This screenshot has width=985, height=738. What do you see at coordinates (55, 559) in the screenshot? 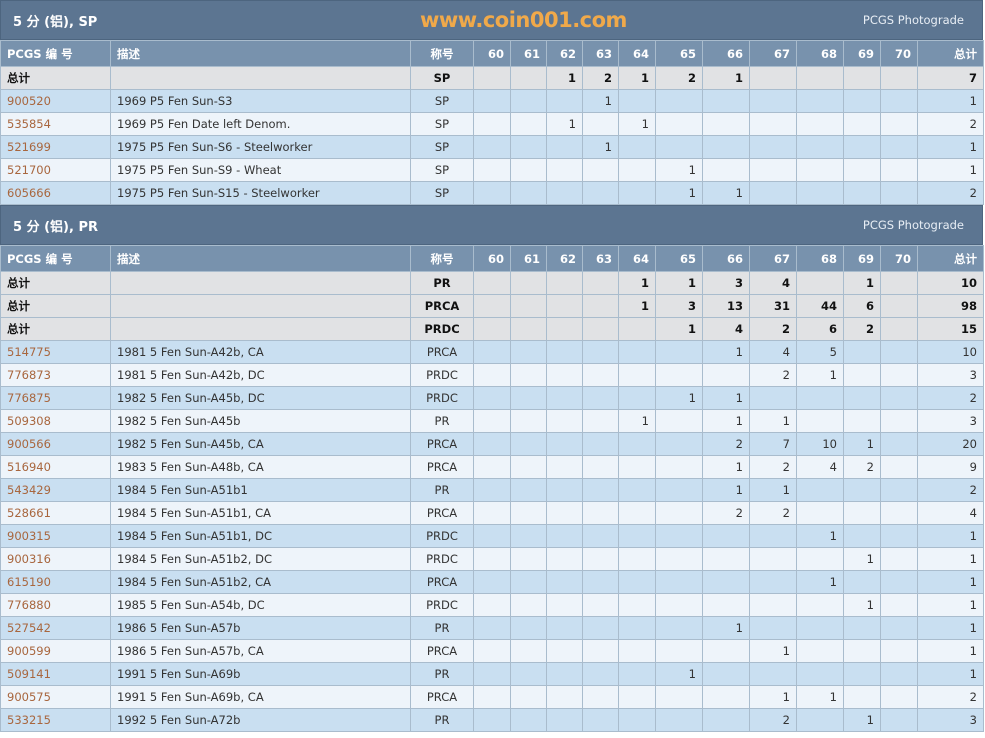
I see `pcgs-number-link: 900316` at bounding box center [55, 559].